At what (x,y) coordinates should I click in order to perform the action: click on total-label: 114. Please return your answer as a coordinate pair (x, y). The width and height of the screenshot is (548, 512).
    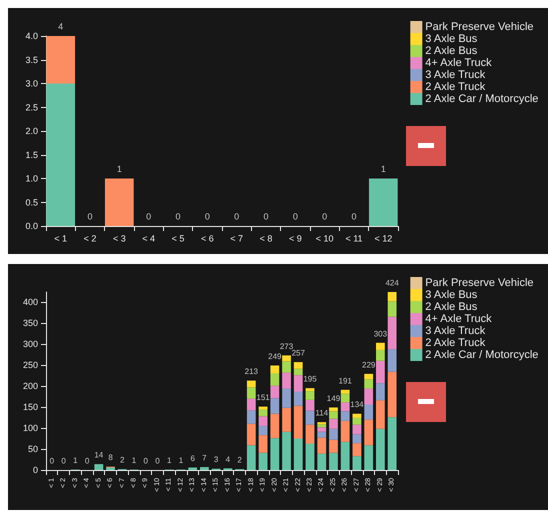
    Looking at the image, I should click on (322, 413).